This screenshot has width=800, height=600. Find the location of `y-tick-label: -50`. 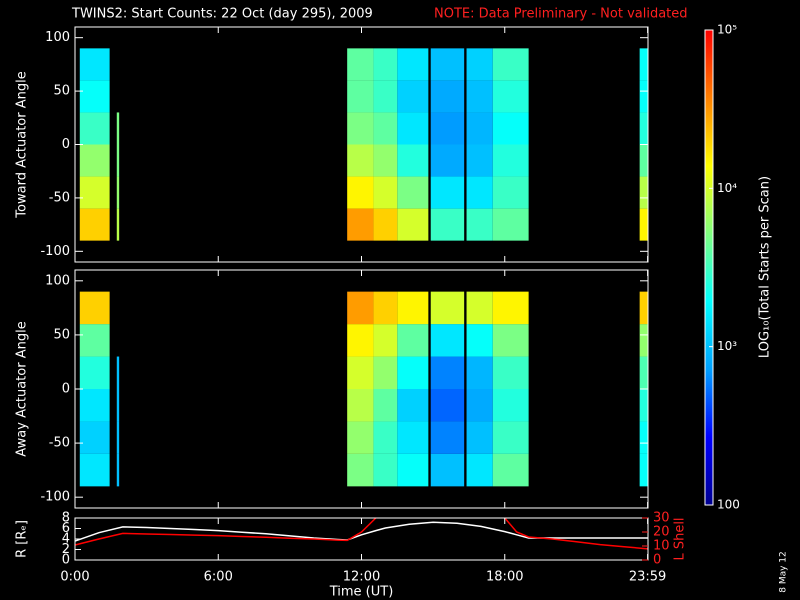

y-tick-label: -50 is located at coordinates (59, 443).